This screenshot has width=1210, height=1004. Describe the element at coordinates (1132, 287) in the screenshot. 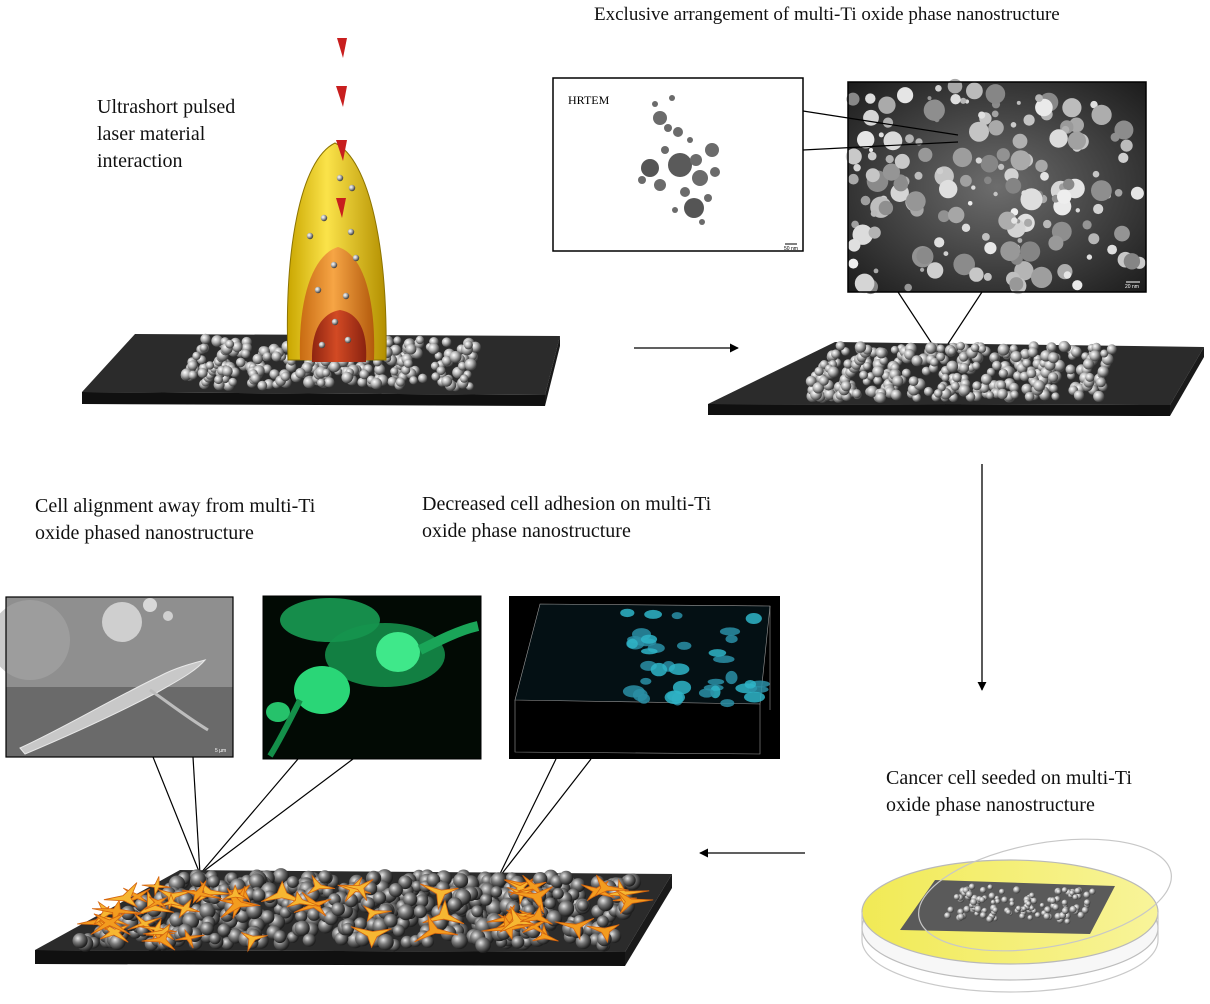

I see `tem-scale-label: 20 nm` at that location.